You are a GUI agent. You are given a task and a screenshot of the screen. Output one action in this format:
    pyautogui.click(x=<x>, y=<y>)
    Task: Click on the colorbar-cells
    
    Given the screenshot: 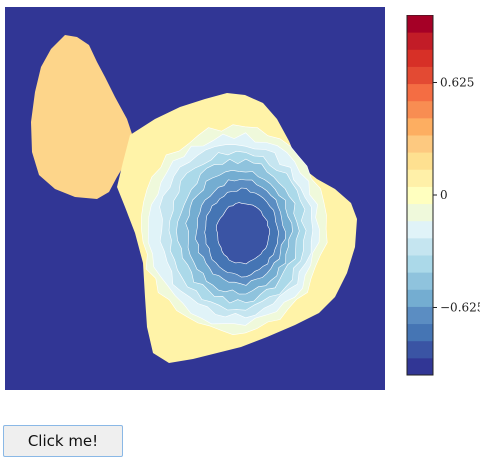 What is the action you would take?
    pyautogui.click(x=420, y=195)
    